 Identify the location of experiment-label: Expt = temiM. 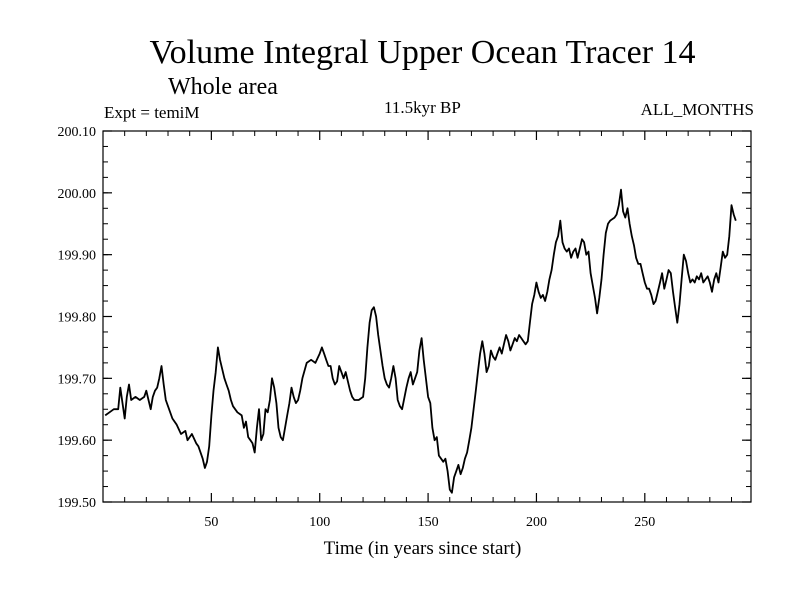
(152, 112).